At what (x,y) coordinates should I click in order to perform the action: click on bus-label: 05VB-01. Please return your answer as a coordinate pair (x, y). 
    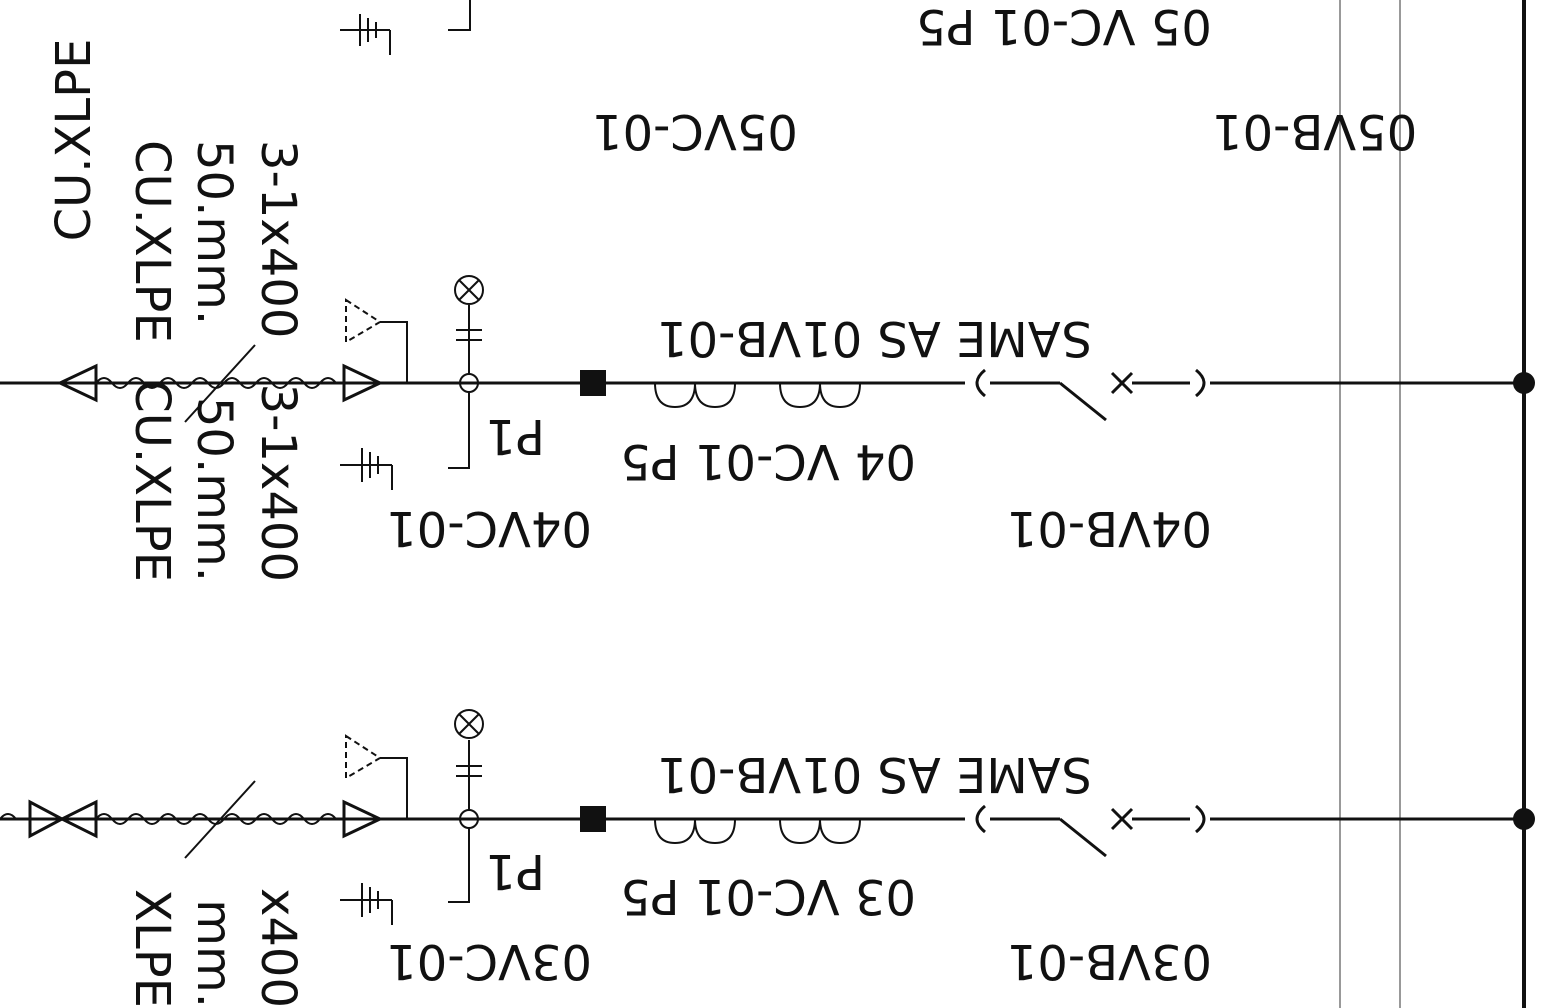
    Looking at the image, I should click on (1314, 131).